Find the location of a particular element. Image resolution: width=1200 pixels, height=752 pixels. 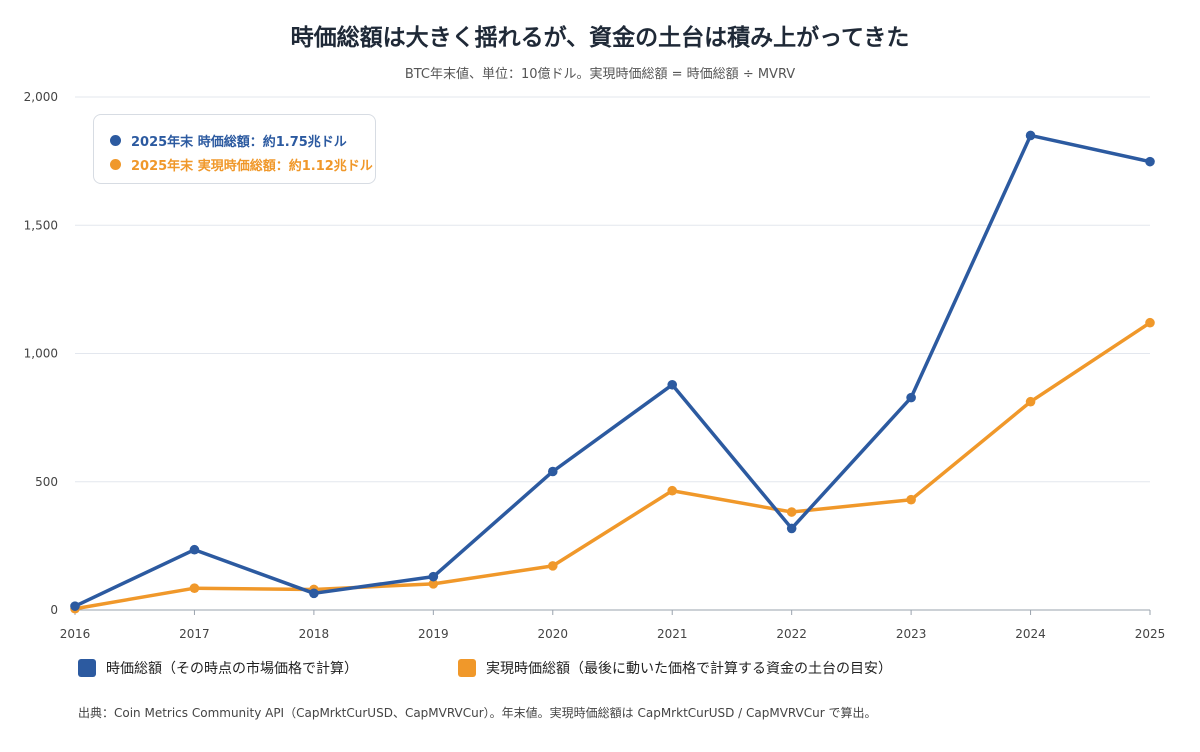

market-cap-dot-icon is located at coordinates (115, 140).